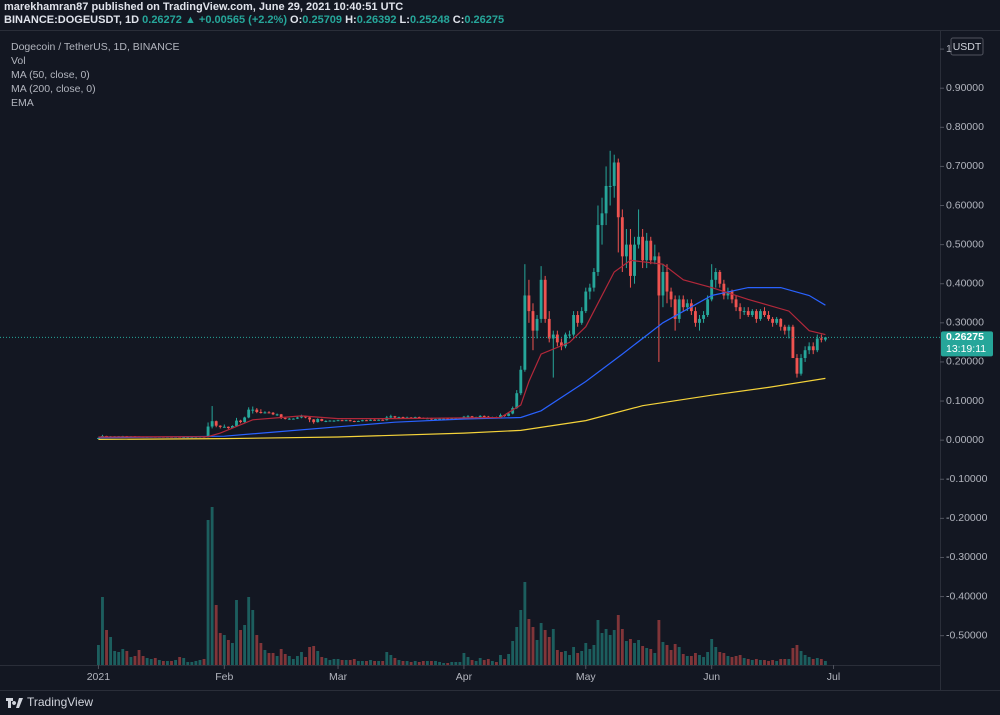 The height and width of the screenshot is (715, 1000). Describe the element at coordinates (965, 127) in the screenshot. I see `y-tick-label: 0.80000` at that location.